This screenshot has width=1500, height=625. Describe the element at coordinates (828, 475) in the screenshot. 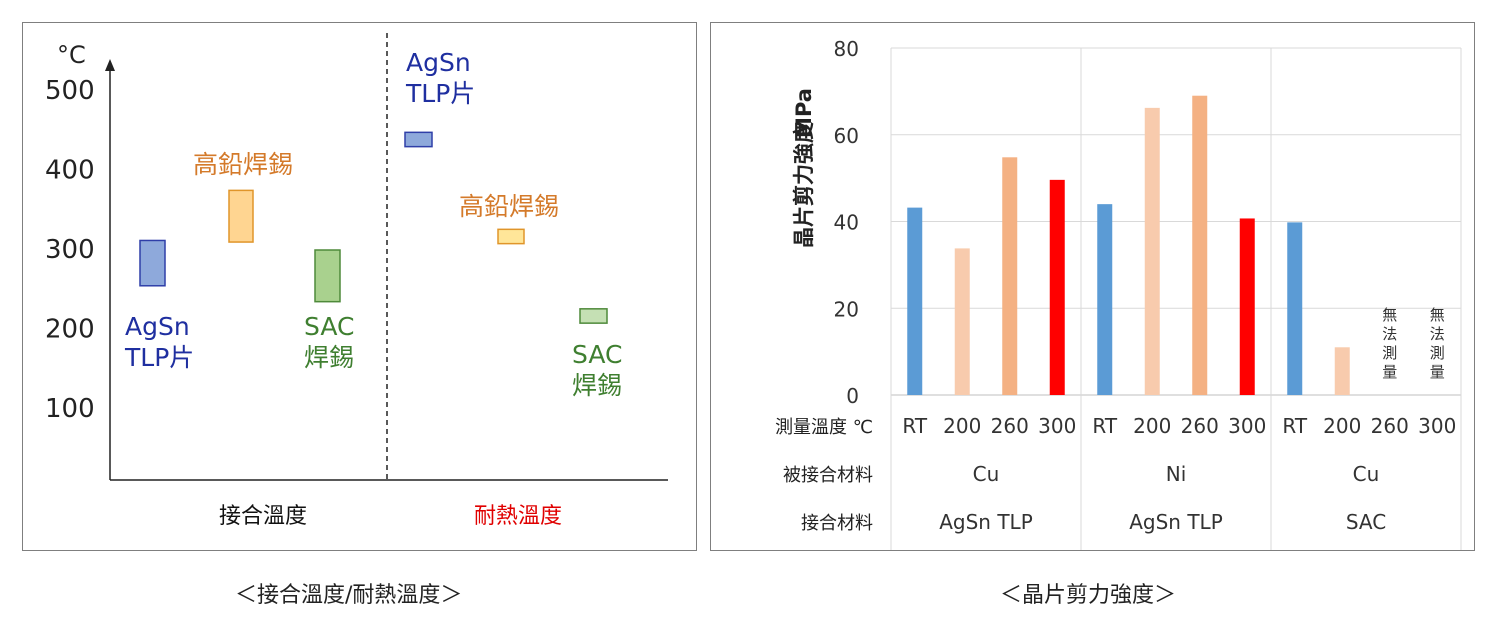

I see `table-row-label: 被接合材料` at that location.